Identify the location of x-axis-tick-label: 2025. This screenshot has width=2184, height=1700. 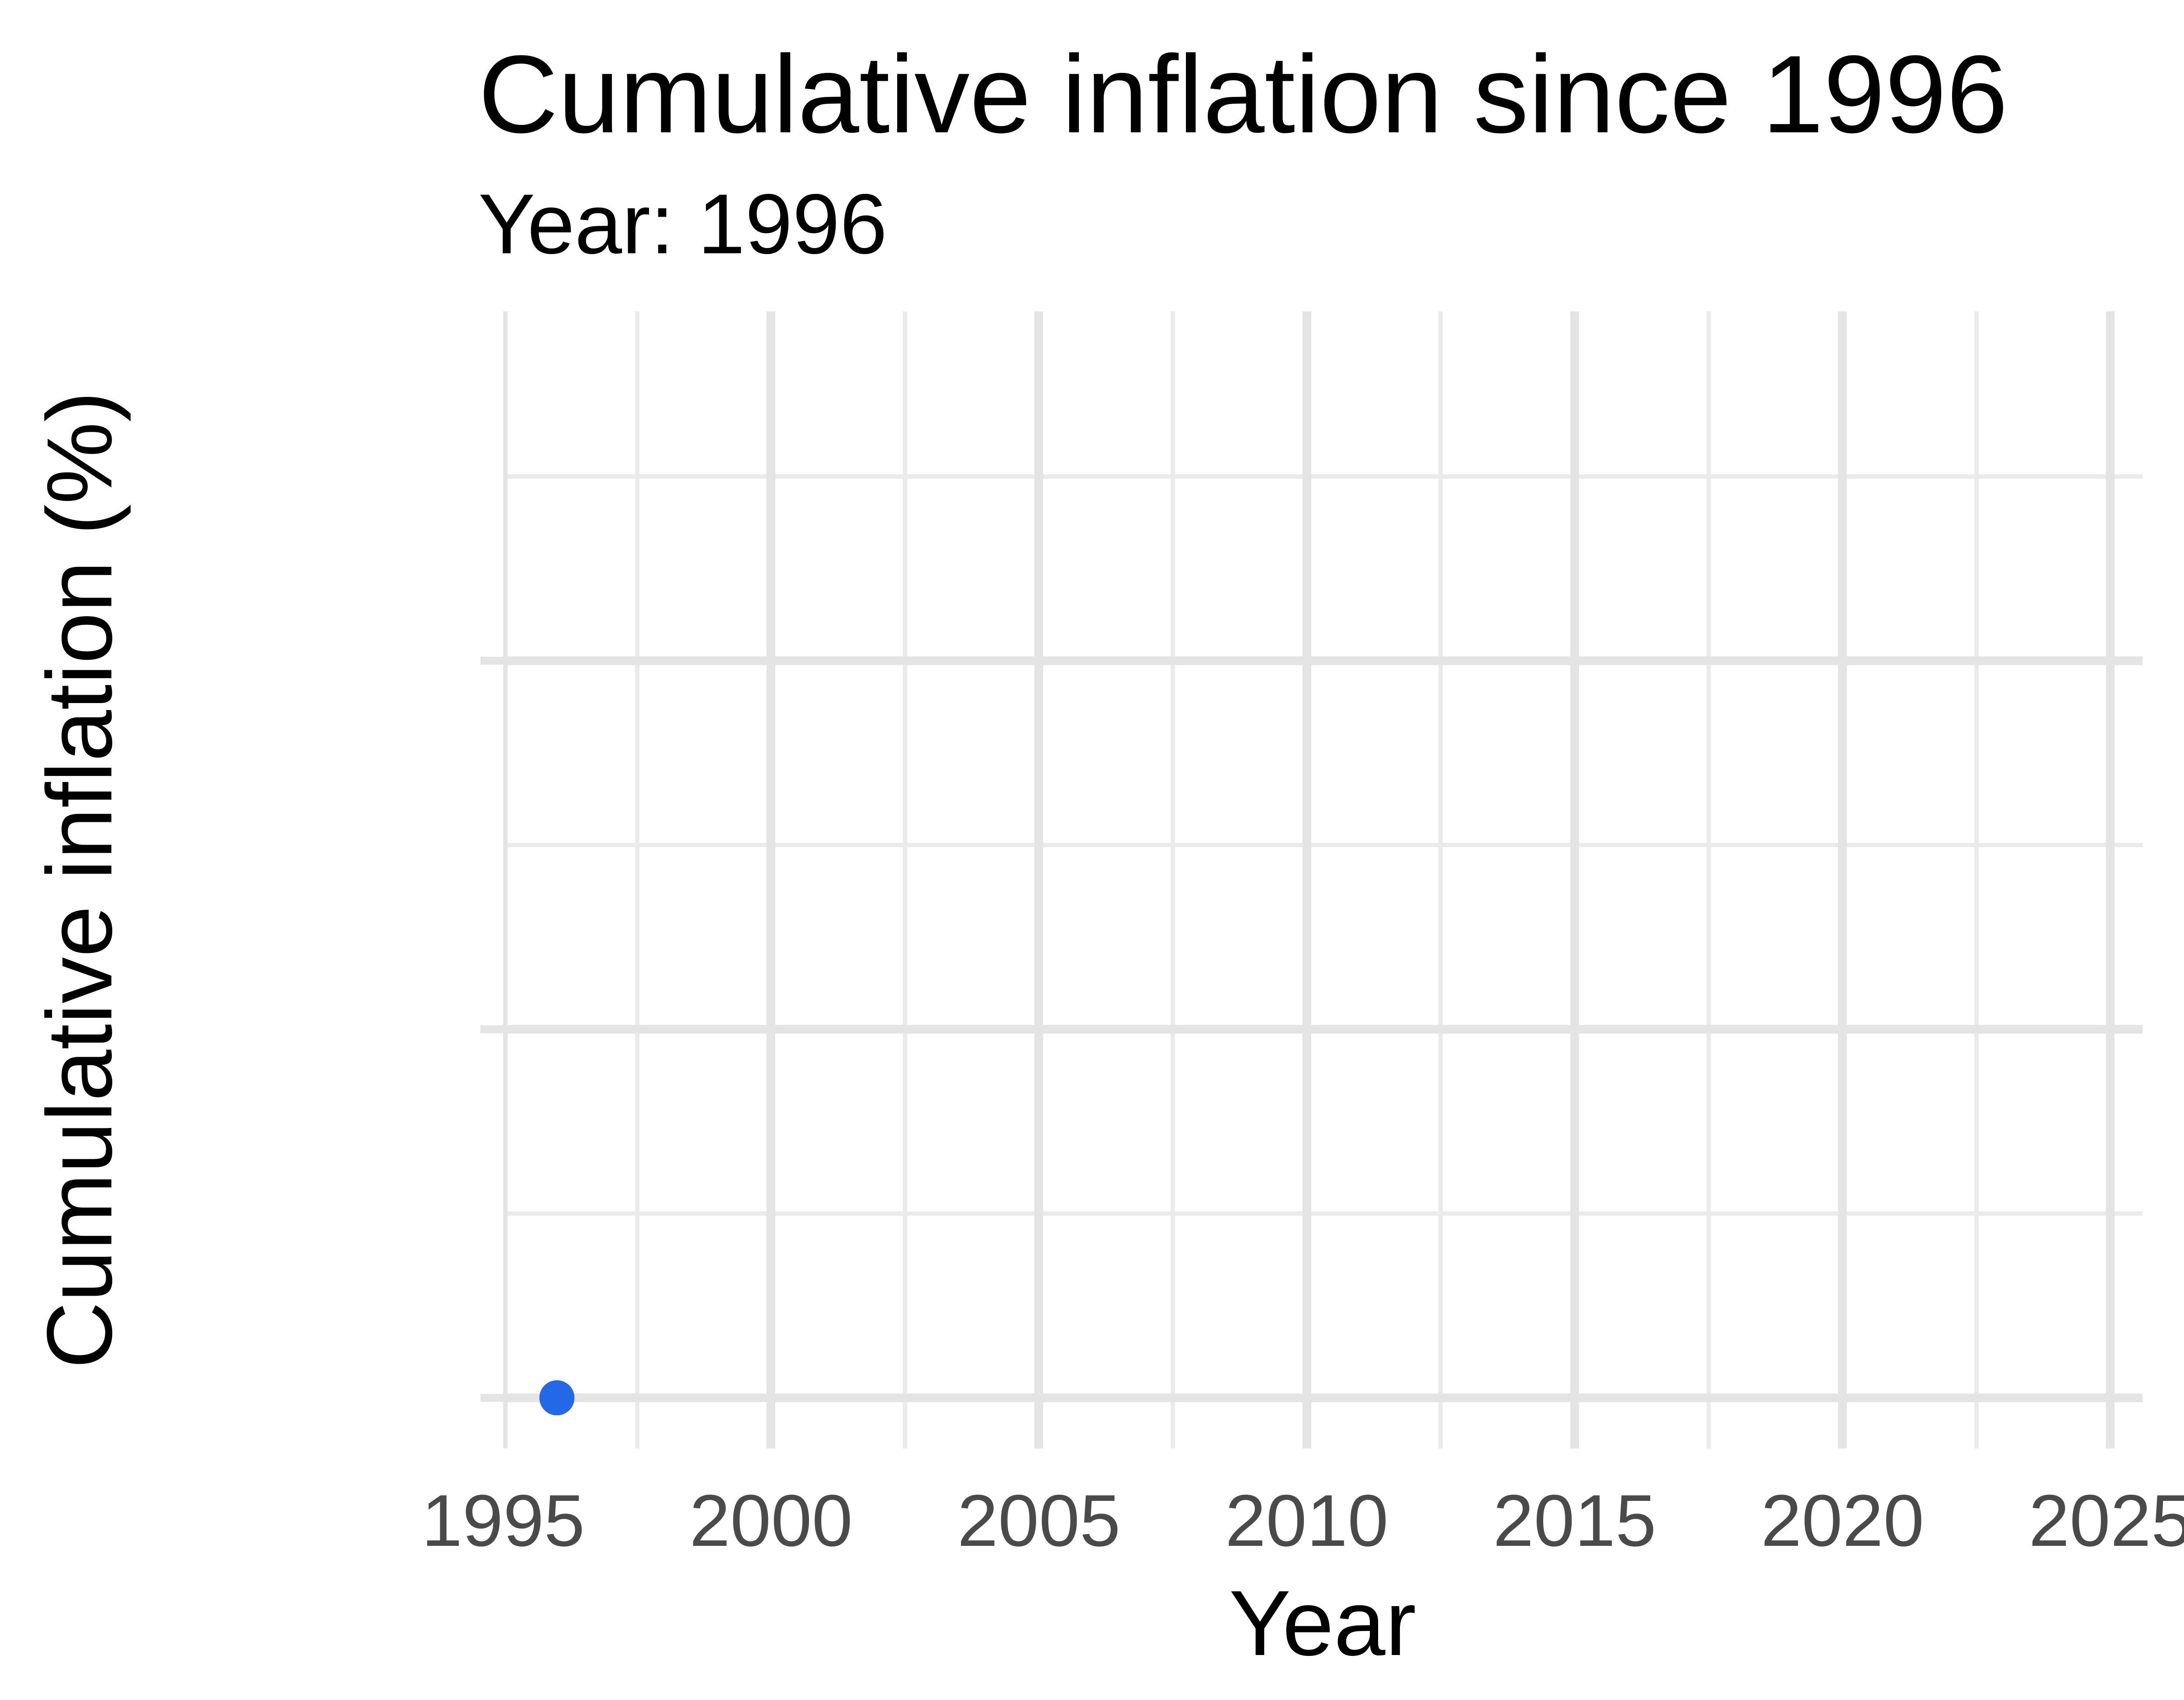
(2106, 1521).